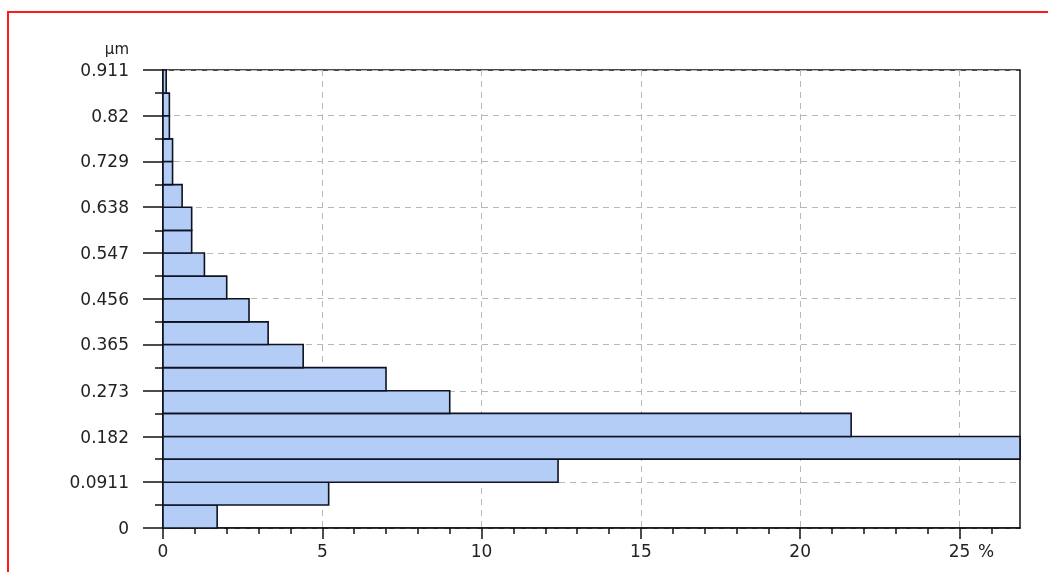 The height and width of the screenshot is (572, 1048). What do you see at coordinates (104, 70) in the screenshot?
I see `y-tick-label: 0.911` at bounding box center [104, 70].